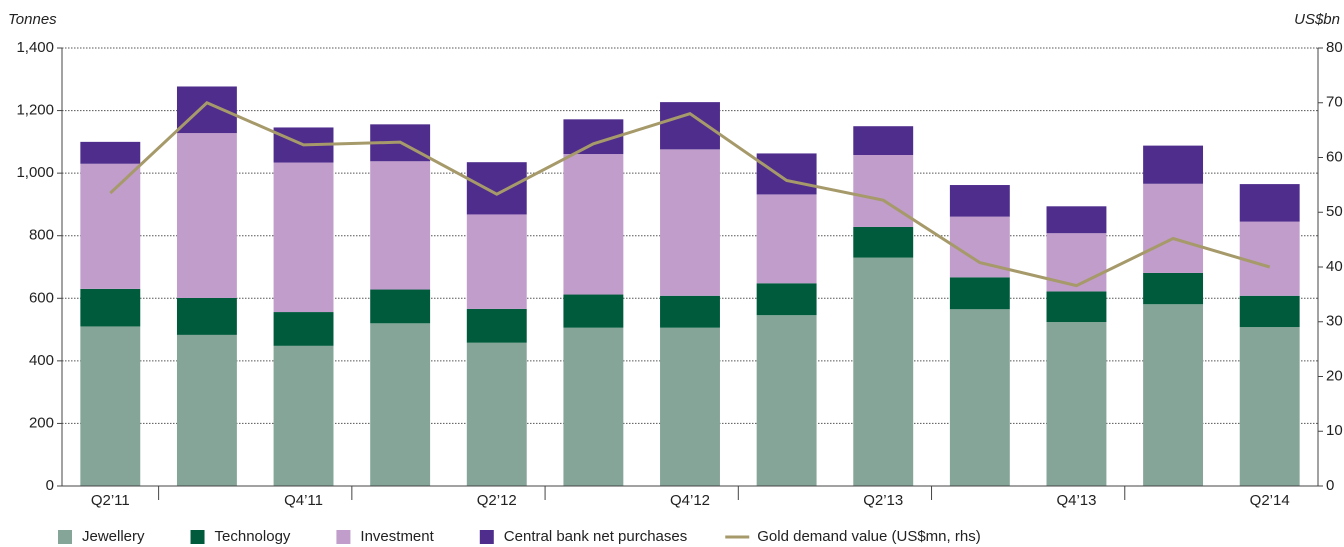  What do you see at coordinates (1334, 430) in the screenshot?
I see `y2-tick-label: 10` at bounding box center [1334, 430].